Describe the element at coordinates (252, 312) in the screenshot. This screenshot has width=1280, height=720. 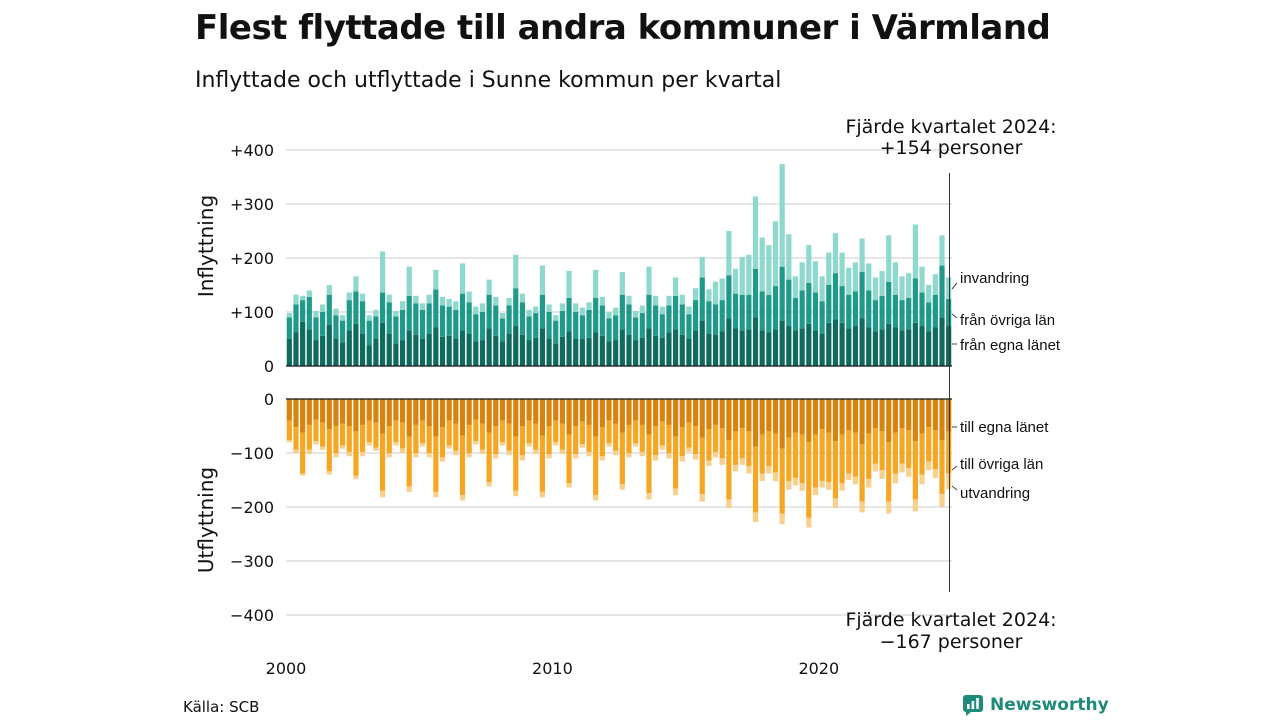
I see `y-tick-label: +100` at that location.